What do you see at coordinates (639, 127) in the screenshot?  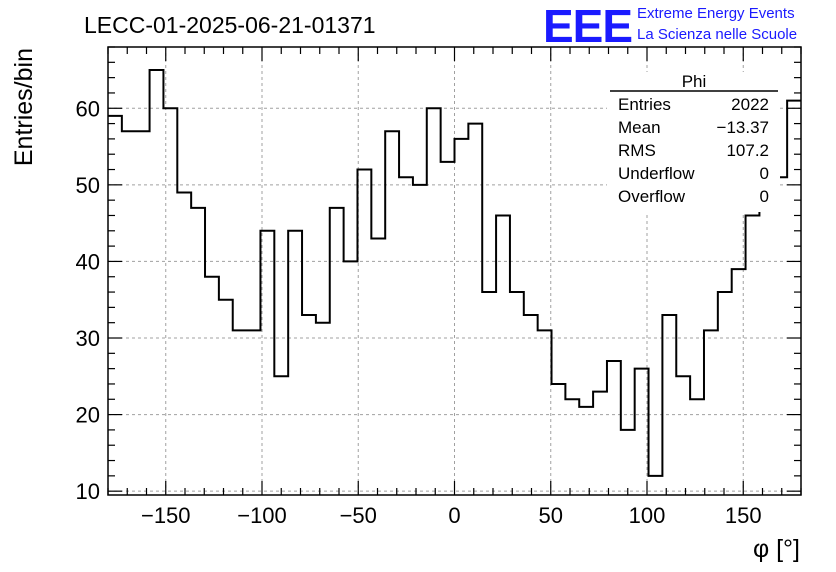 I see `stats-row-label: Mean` at bounding box center [639, 127].